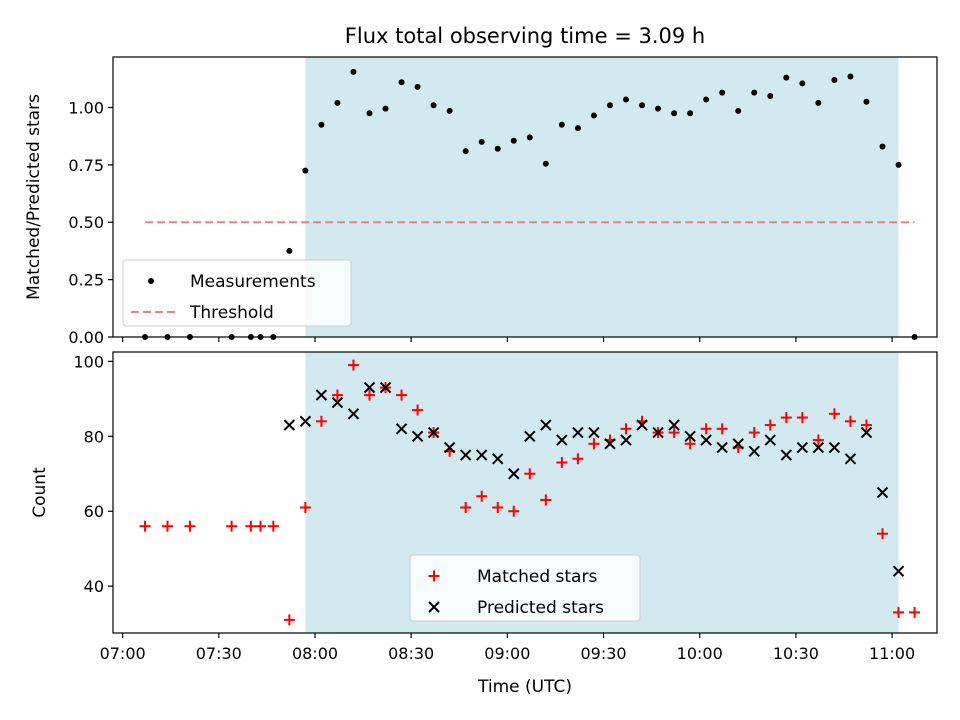 The height and width of the screenshot is (720, 960). I want to click on legend-box, so click(237, 293).